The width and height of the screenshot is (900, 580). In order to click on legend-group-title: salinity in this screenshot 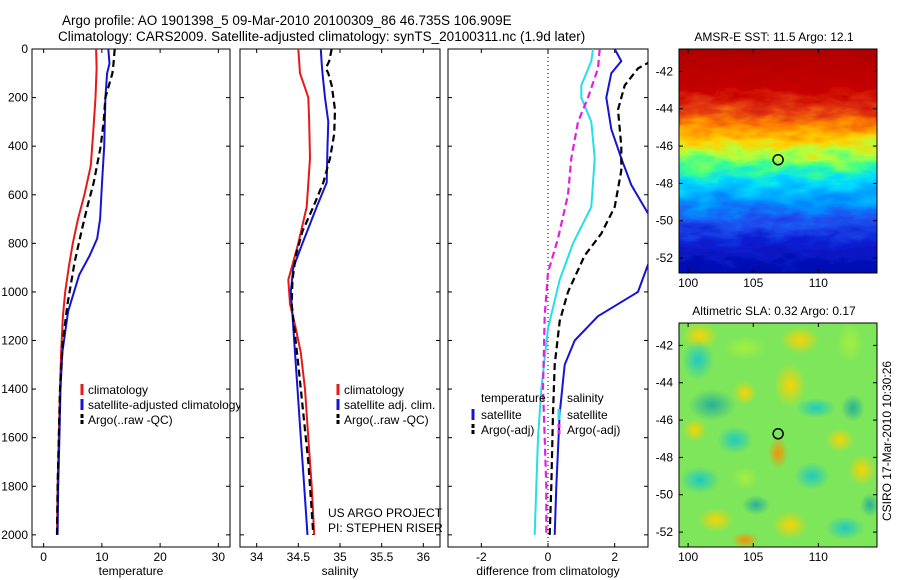, I will do `click(585, 398)`.